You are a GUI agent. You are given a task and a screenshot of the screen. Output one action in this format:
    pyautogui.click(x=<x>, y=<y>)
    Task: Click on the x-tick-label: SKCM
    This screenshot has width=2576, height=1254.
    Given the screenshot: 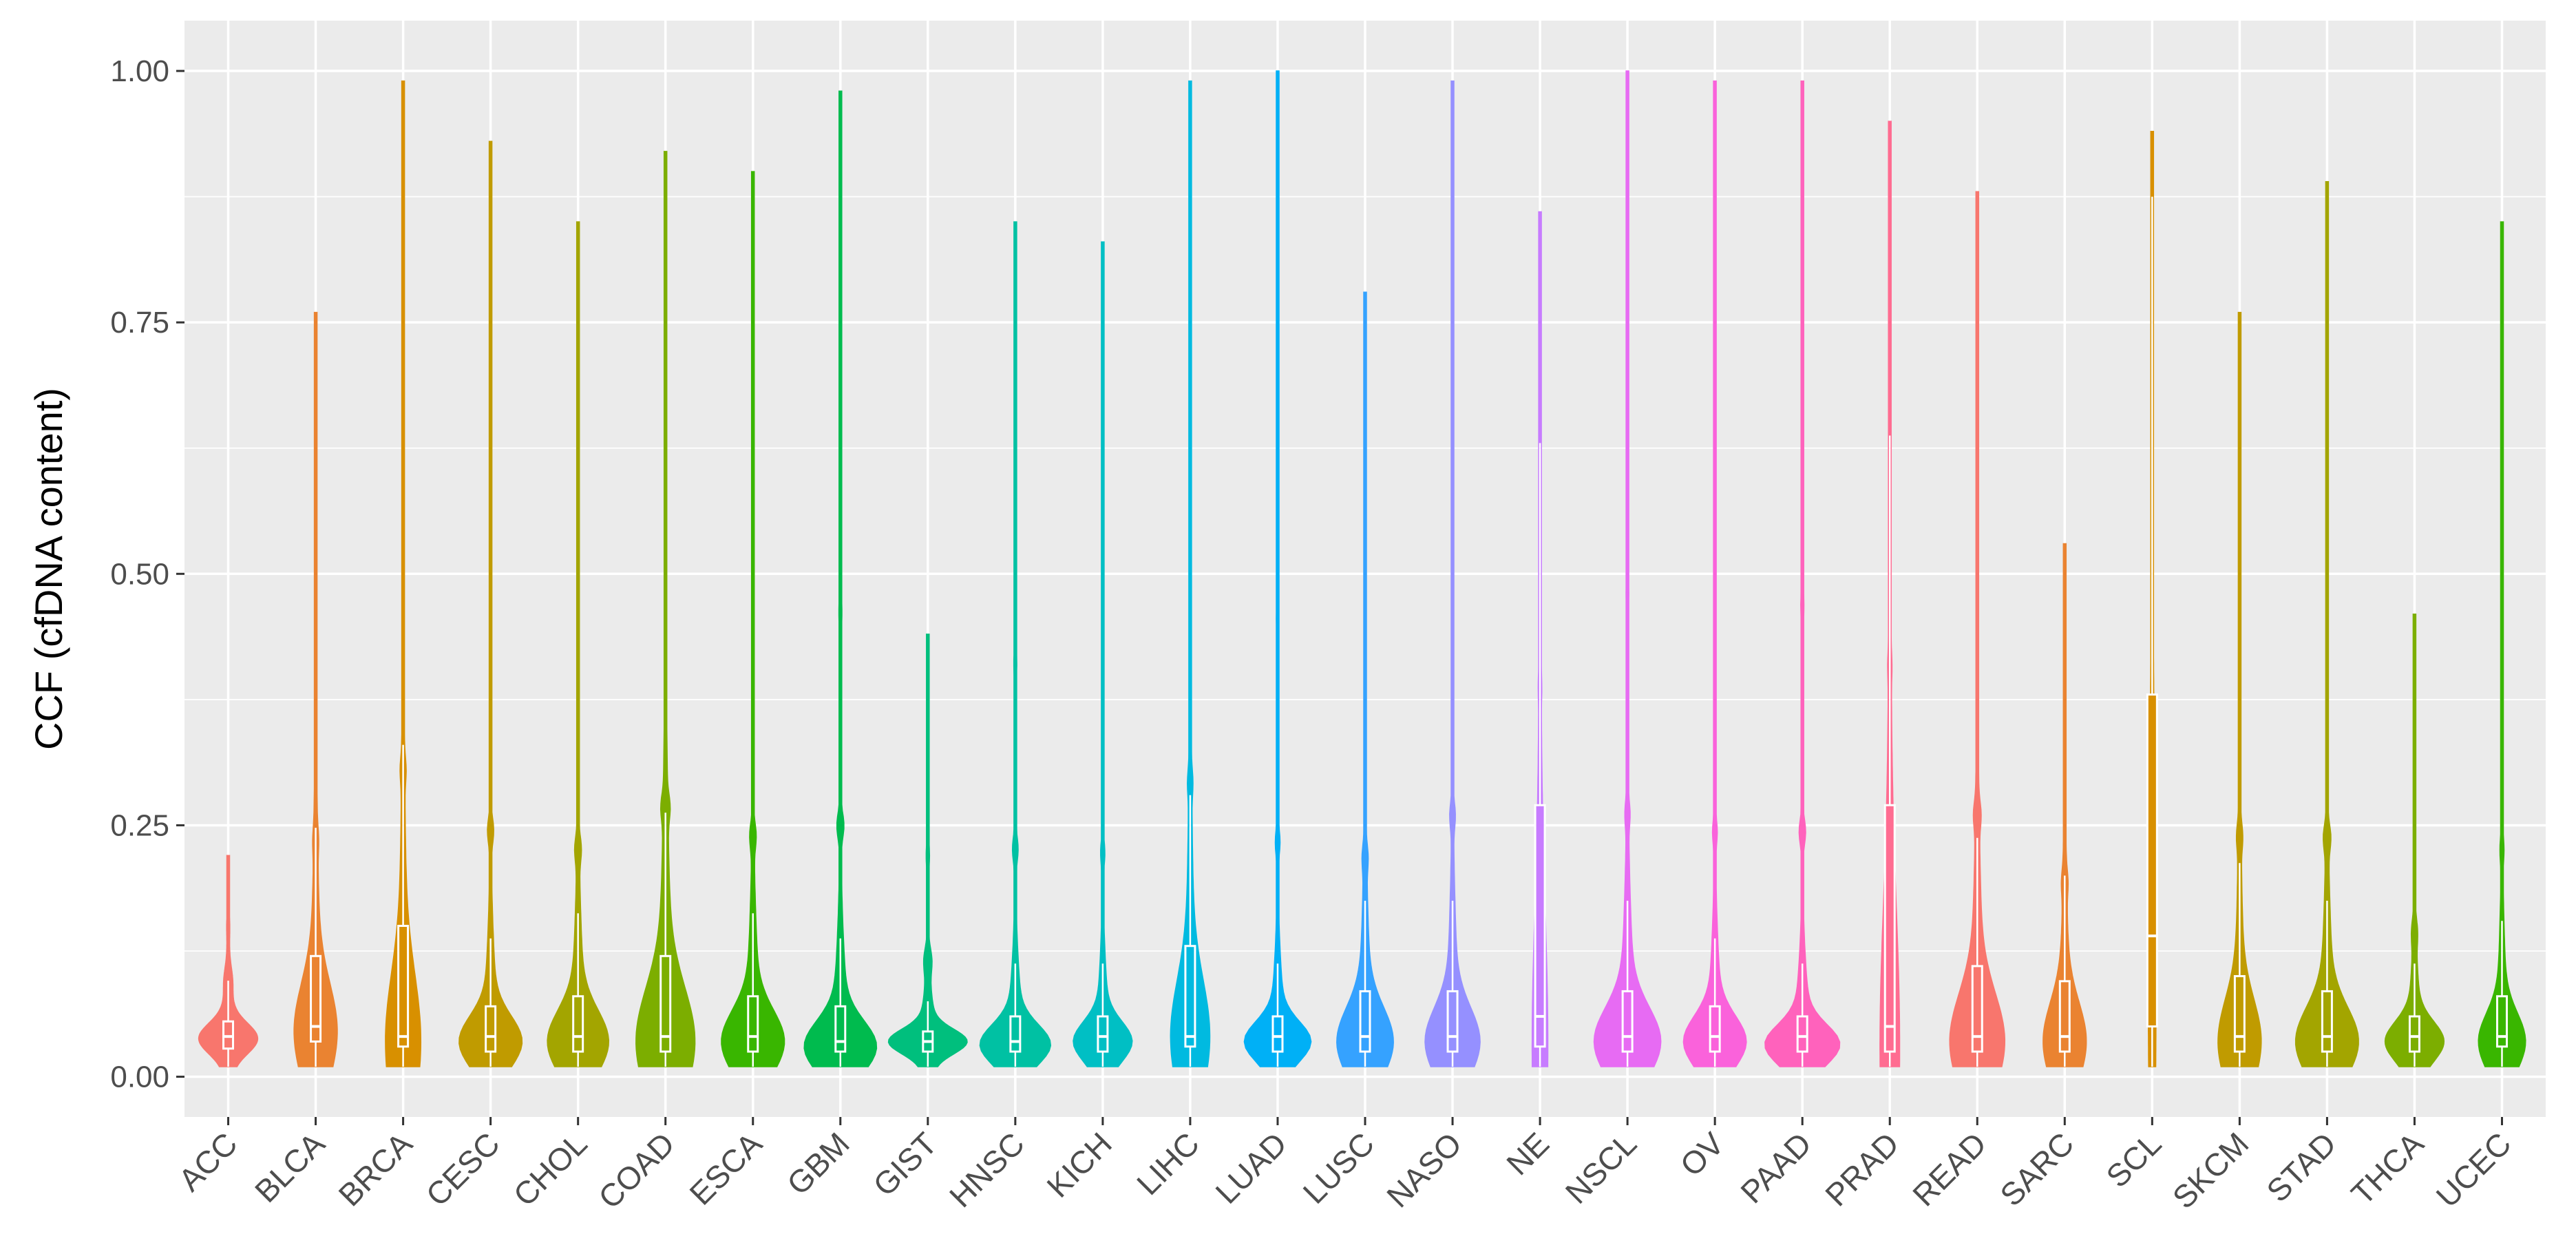 What is the action you would take?
    pyautogui.click(x=2211, y=1170)
    